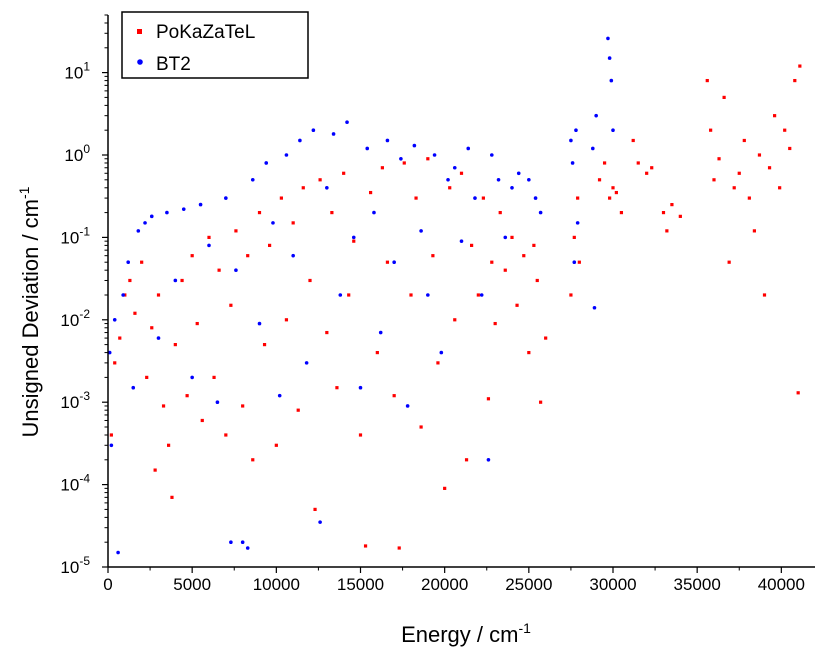 The image size is (830, 648). I want to click on legend-box, so click(215, 45).